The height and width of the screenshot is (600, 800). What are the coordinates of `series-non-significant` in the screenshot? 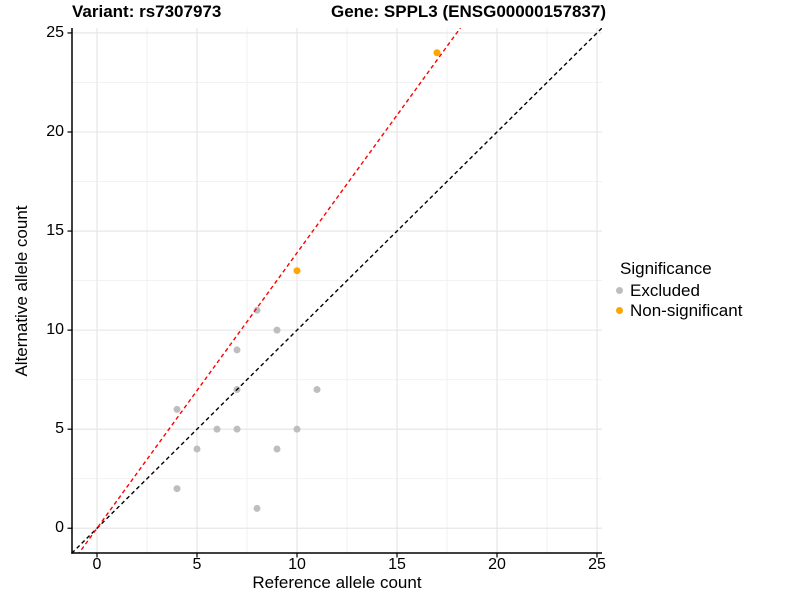 It's located at (367, 162).